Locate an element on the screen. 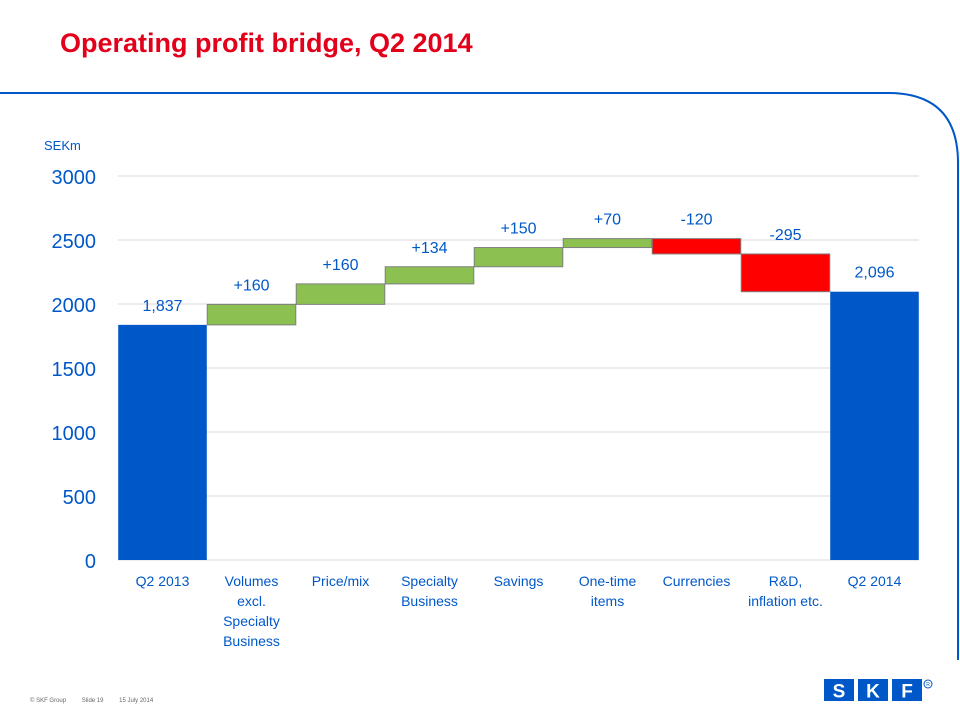 The width and height of the screenshot is (960, 720). y-tick-label: 500 is located at coordinates (79, 498).